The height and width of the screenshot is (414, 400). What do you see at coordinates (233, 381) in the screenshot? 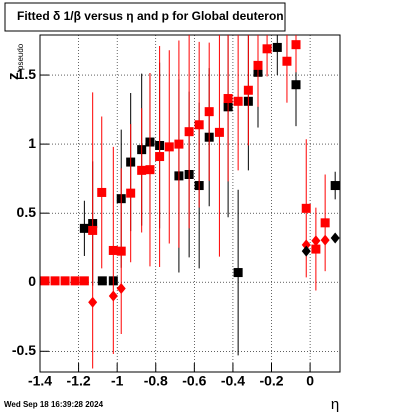
I see `x-tick-label: -0.4` at bounding box center [233, 381].